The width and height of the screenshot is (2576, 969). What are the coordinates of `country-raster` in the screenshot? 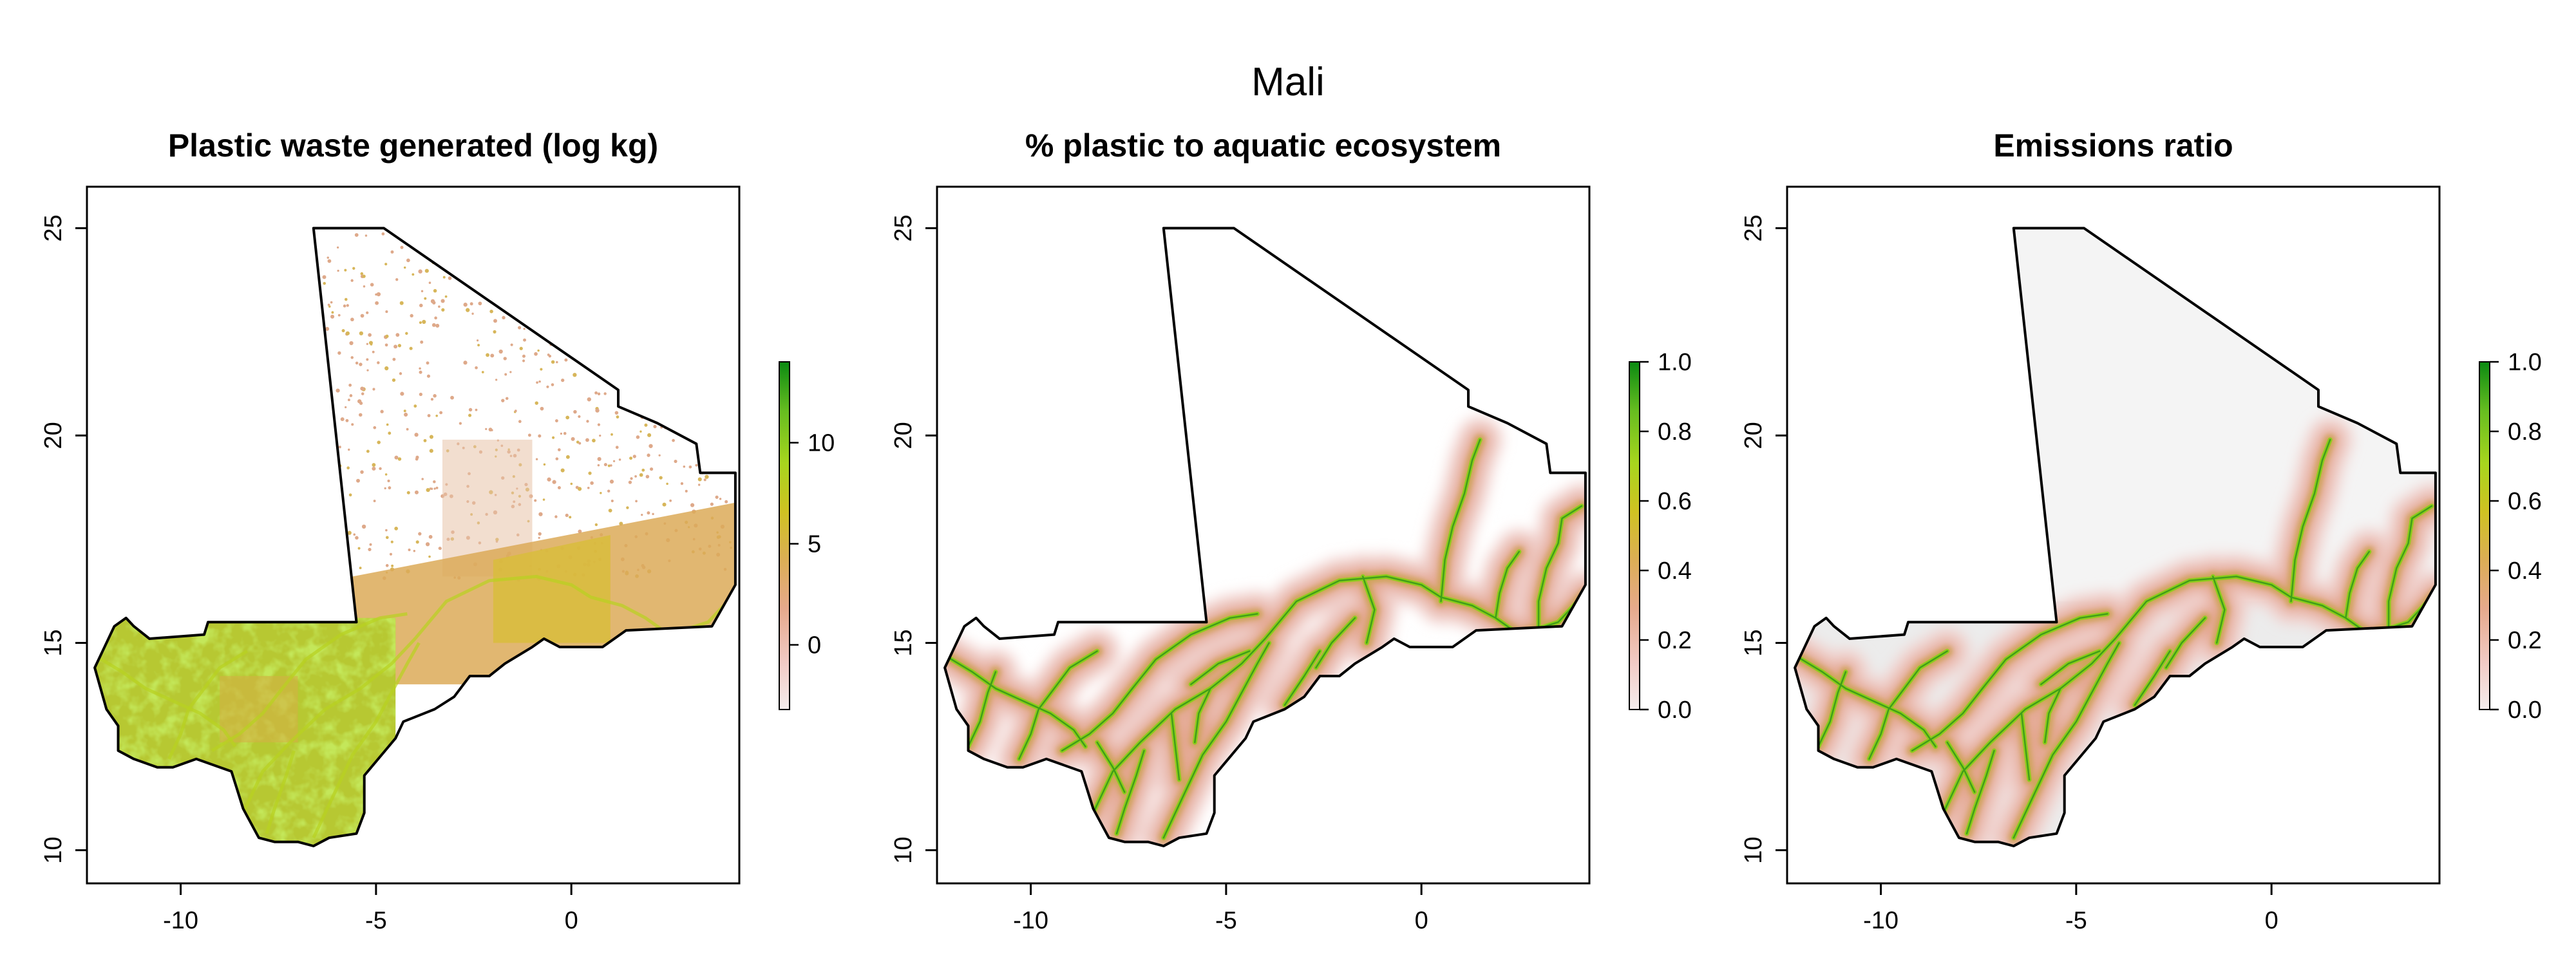 It's located at (1265, 631).